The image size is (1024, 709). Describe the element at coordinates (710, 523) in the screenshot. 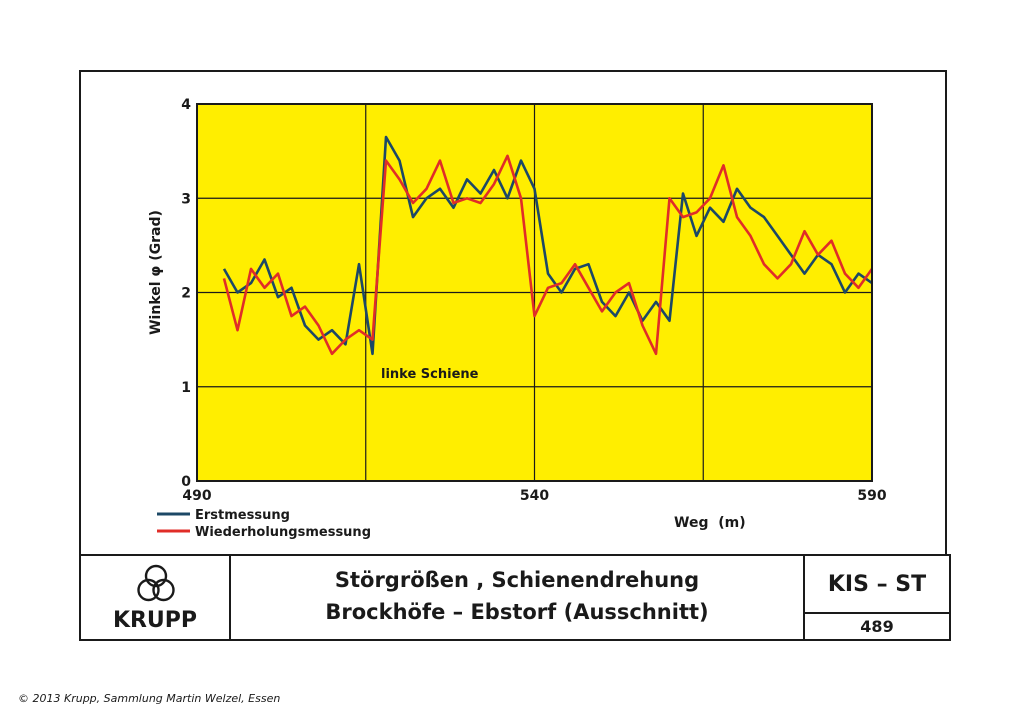

I see `x-axis-label: Weg (m)` at that location.